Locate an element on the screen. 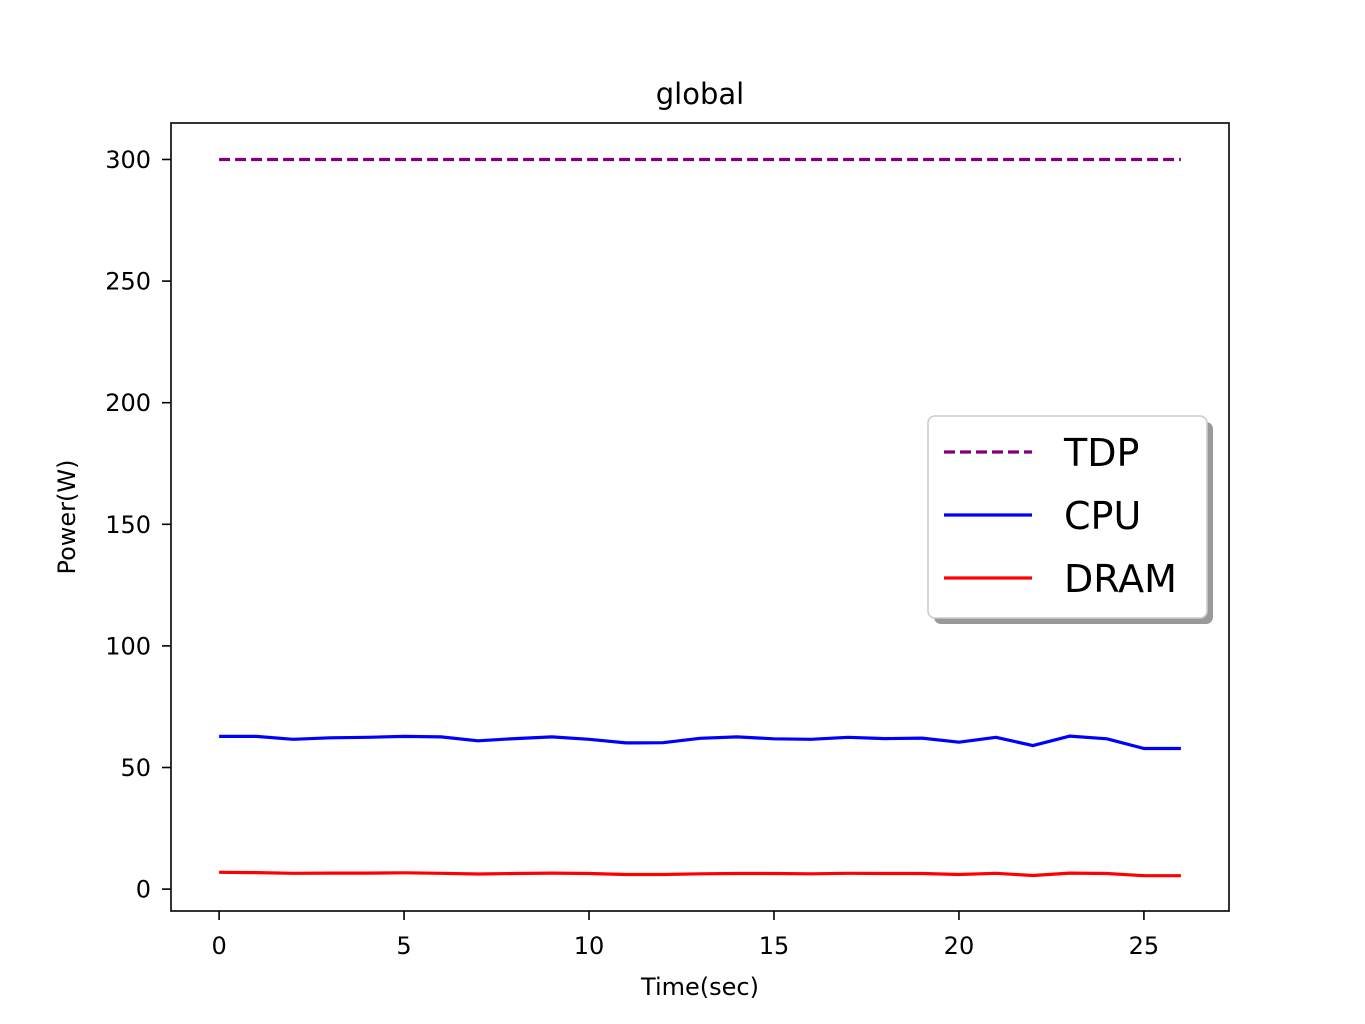 The width and height of the screenshot is (1365, 1024). y-tick-label: 100 is located at coordinates (128, 646).